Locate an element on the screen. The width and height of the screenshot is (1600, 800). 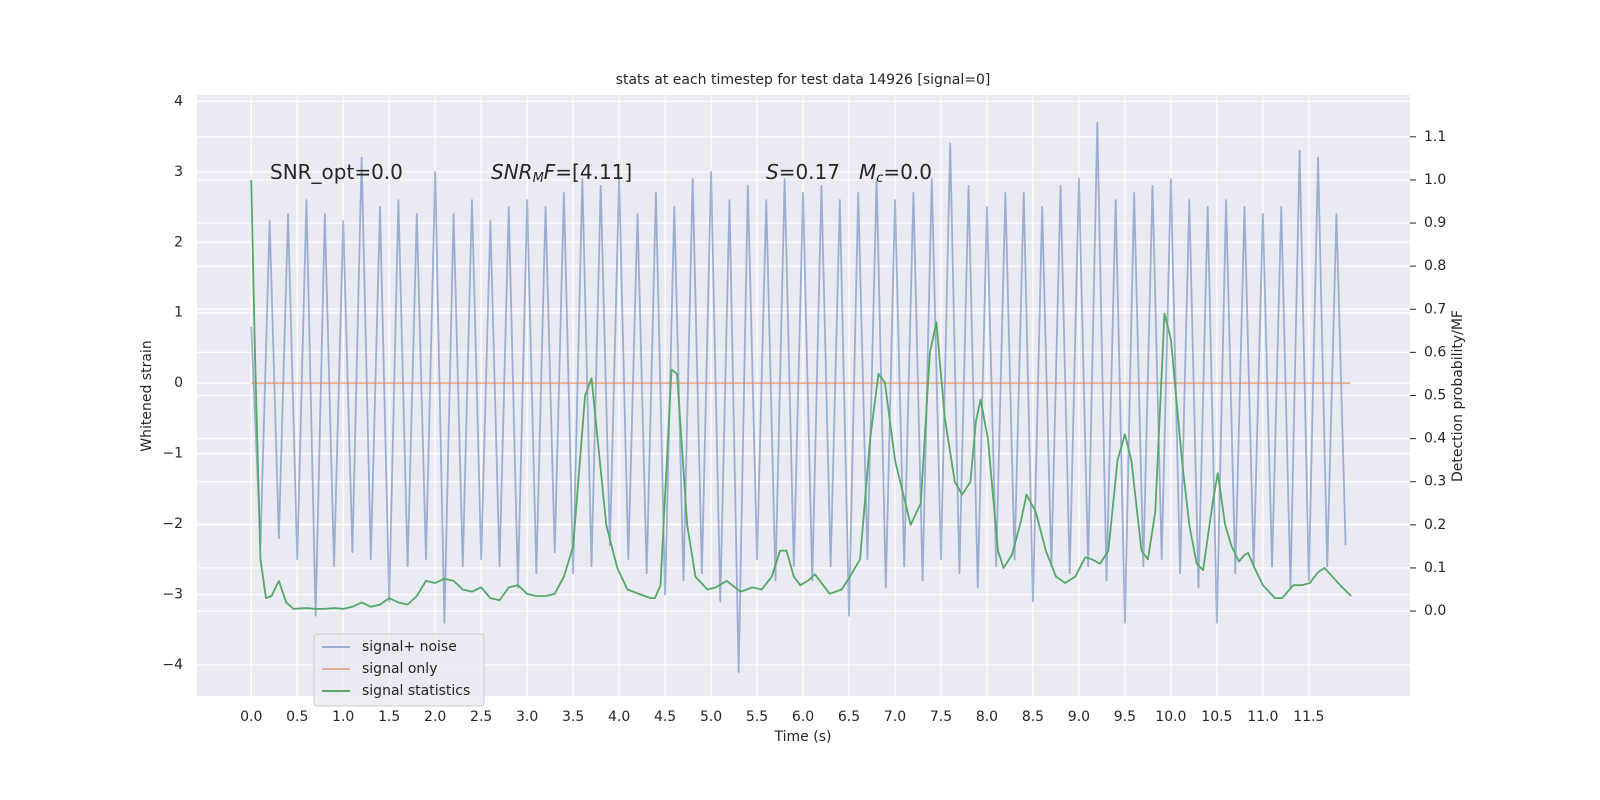
legend-label: signal+ noise is located at coordinates (409, 647).